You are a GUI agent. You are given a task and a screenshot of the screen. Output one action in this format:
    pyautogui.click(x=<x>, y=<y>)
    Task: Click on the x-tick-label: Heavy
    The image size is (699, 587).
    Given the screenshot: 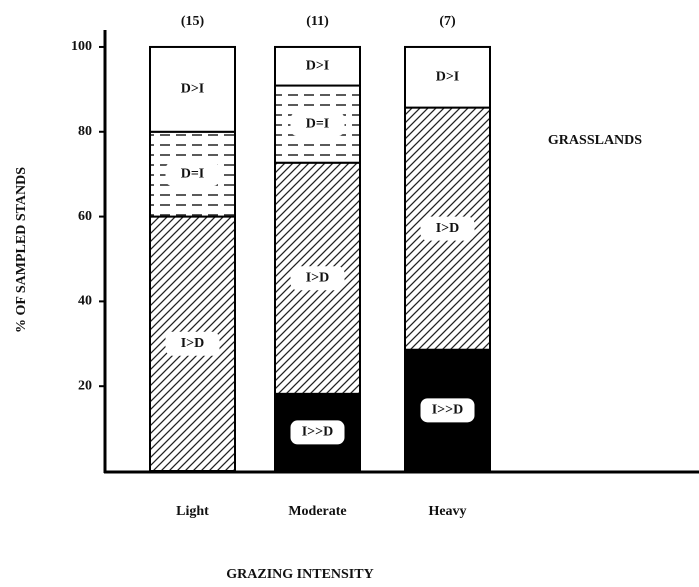 What is the action you would take?
    pyautogui.click(x=447, y=511)
    